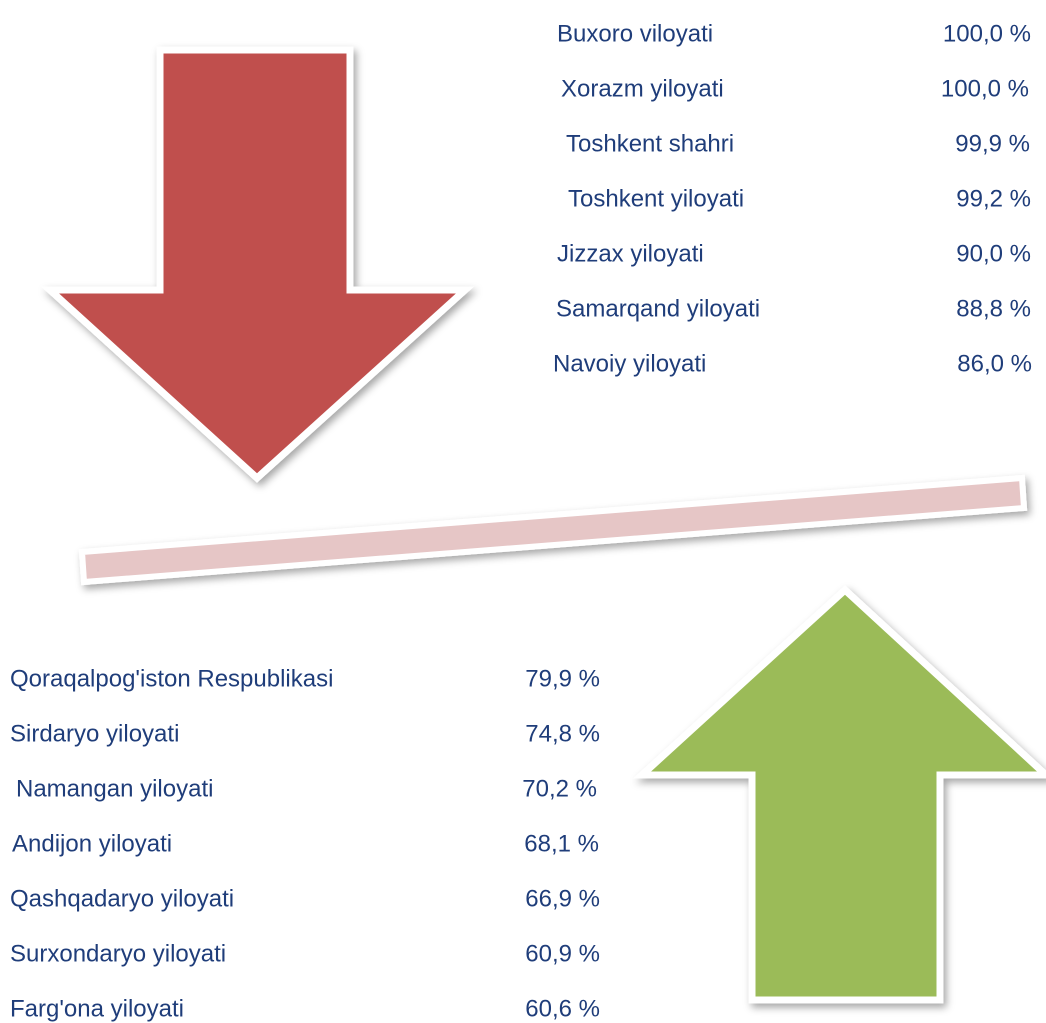 The image size is (1046, 1023). I want to click on region-name: Toshkent yiloyati, so click(656, 198).